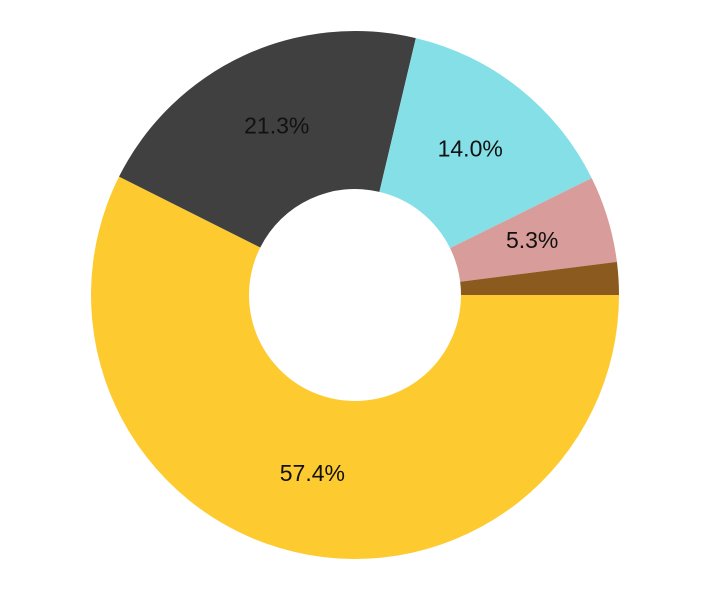 The height and width of the screenshot is (591, 709). I want to click on slice-label: 57.4%, so click(312, 473).